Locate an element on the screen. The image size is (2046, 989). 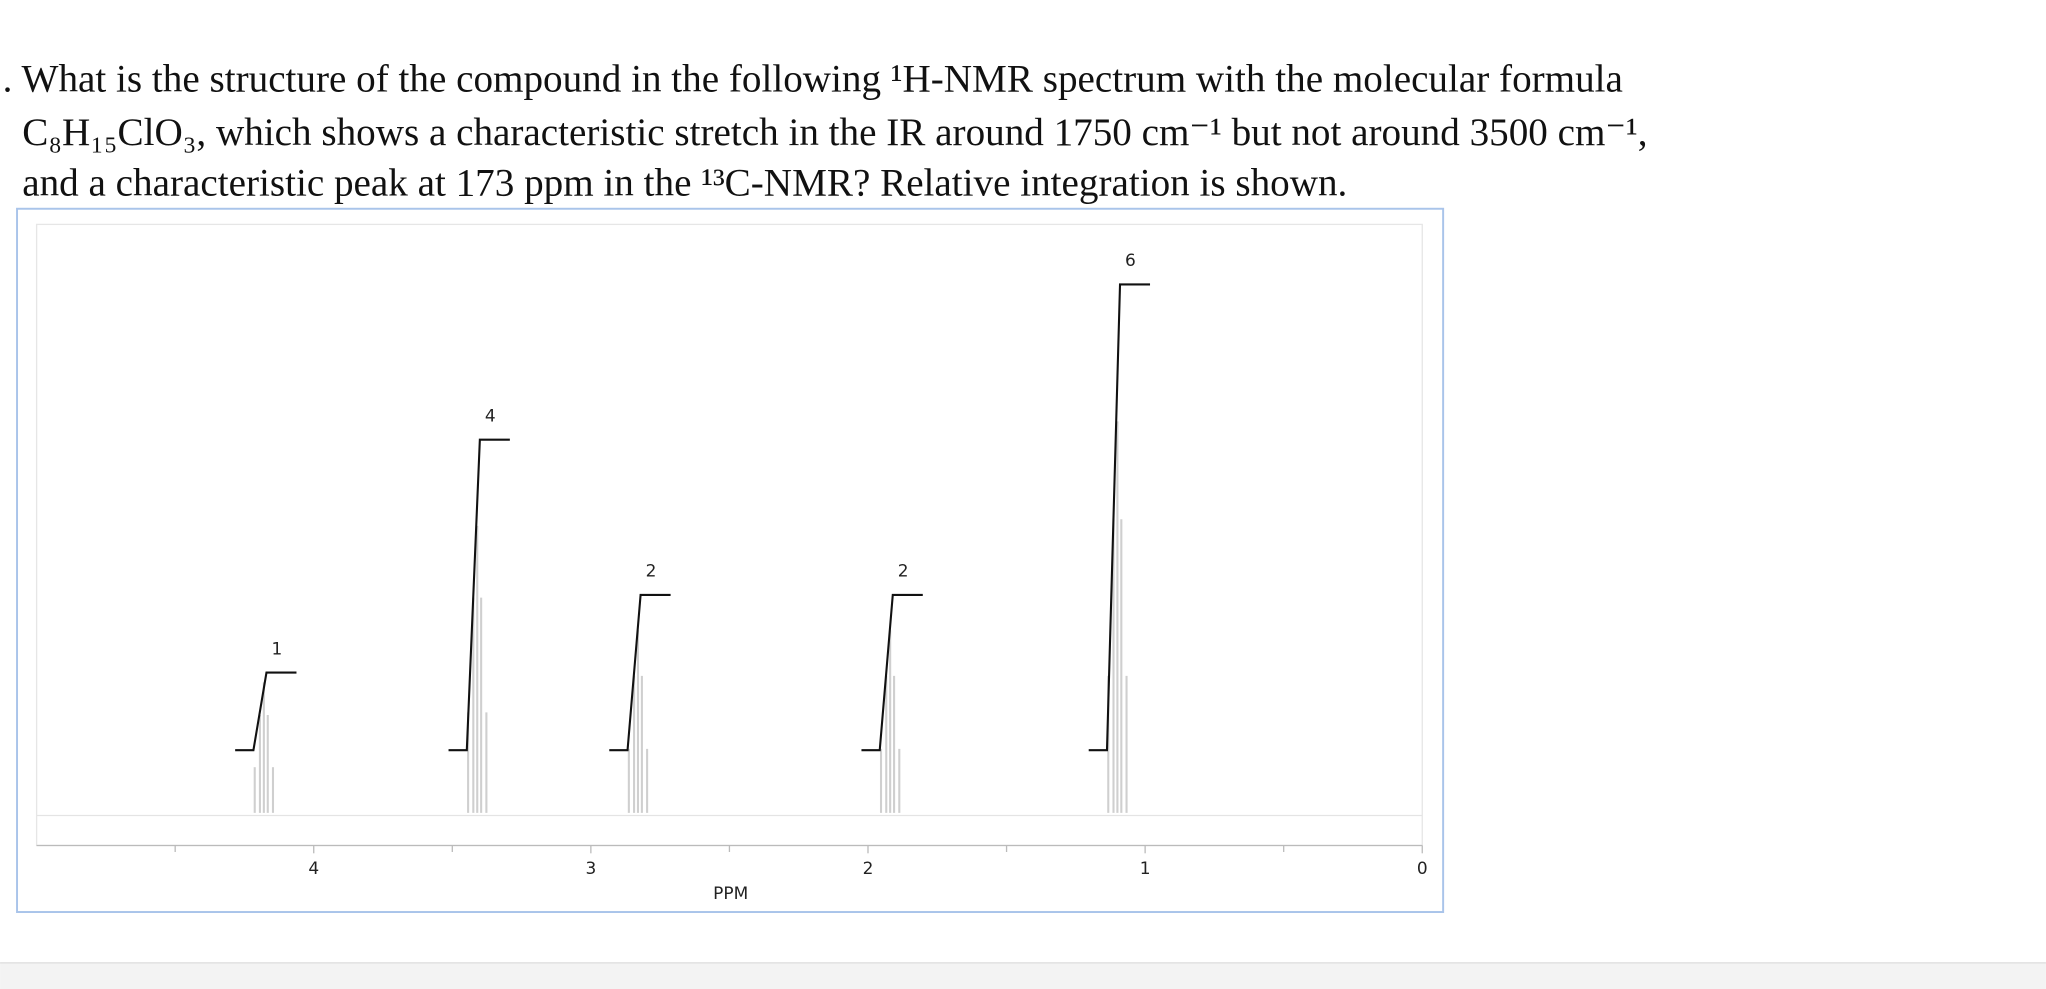
x-tick-label: 1 is located at coordinates (1145, 868).